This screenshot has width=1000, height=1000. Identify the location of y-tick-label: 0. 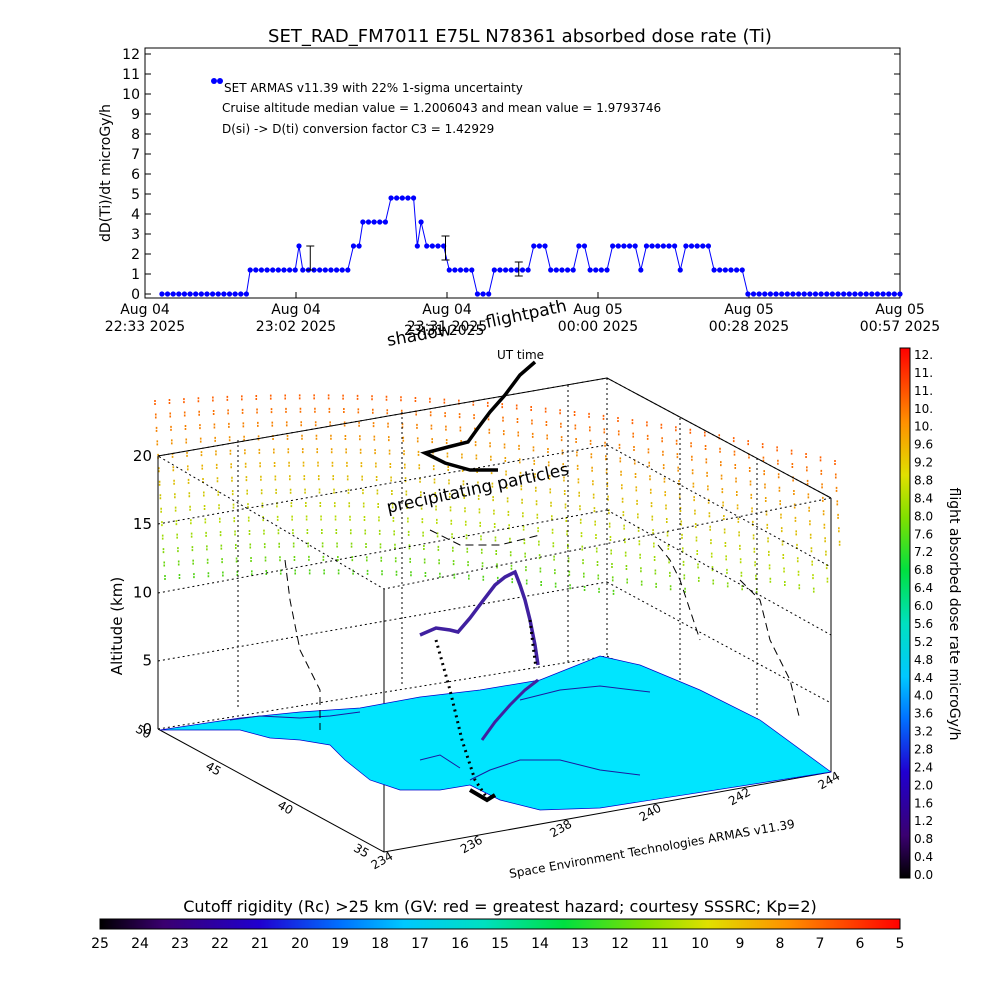
(135, 295).